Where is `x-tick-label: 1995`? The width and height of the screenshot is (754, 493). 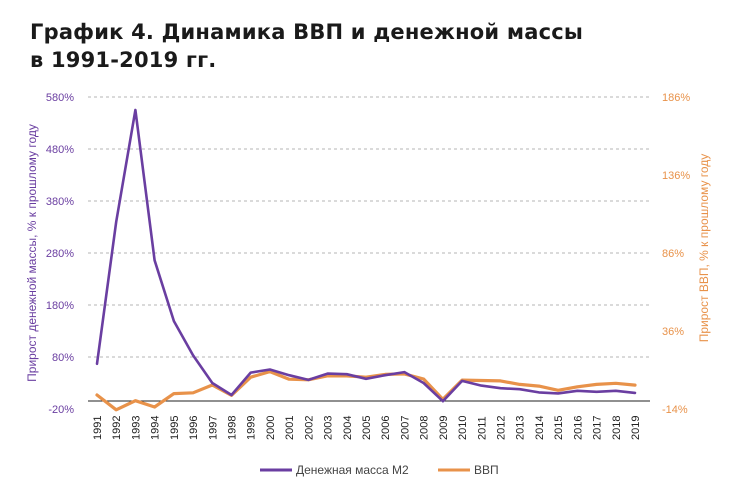 x-tick-label: 1995 is located at coordinates (175, 428).